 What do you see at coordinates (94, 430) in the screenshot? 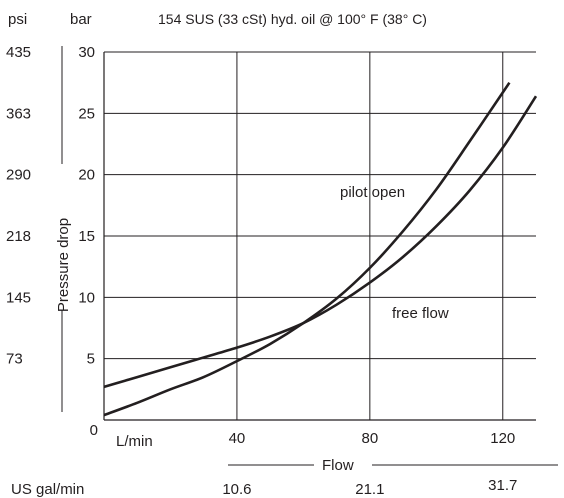
I see `x-tick-label: 0` at bounding box center [94, 430].